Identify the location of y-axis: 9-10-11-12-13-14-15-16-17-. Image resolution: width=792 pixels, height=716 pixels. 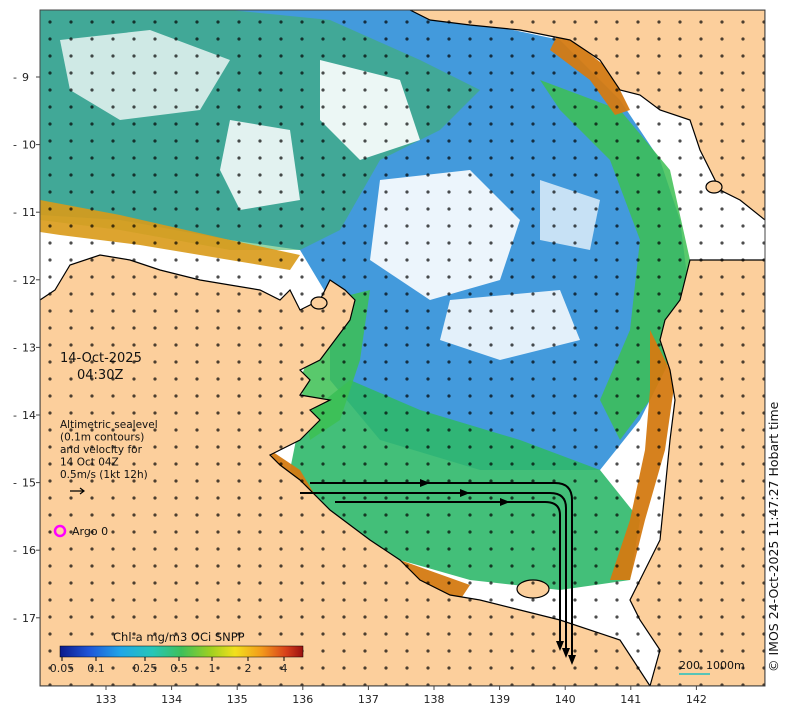
(26, 348).